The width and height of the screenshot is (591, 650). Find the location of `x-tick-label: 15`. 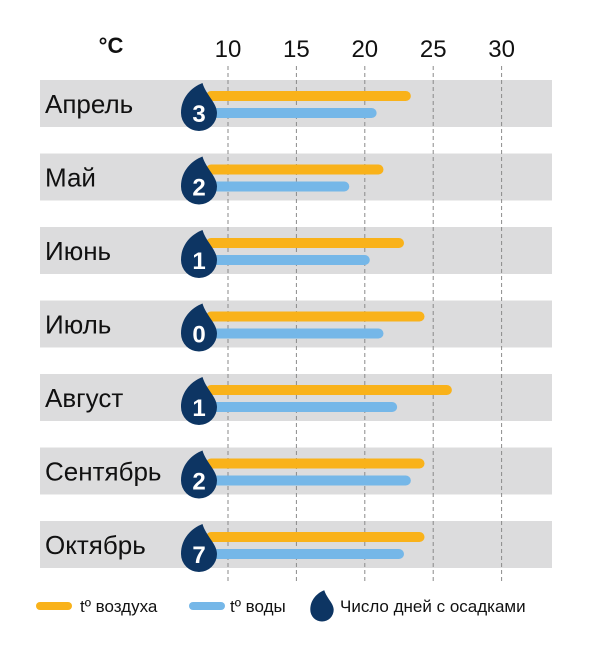

x-tick-label: 15 is located at coordinates (296, 49).